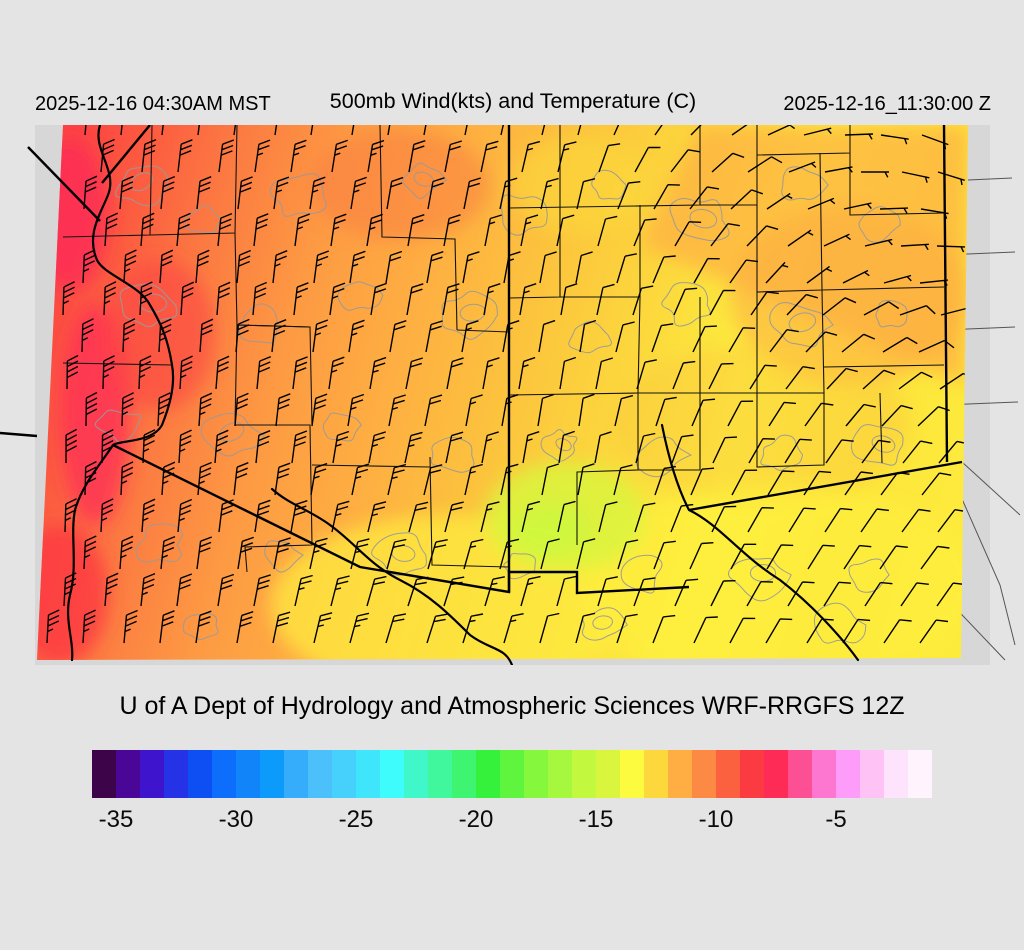 The height and width of the screenshot is (950, 1024). Describe the element at coordinates (476, 819) in the screenshot. I see `colorbar-tick-label: -20` at that location.